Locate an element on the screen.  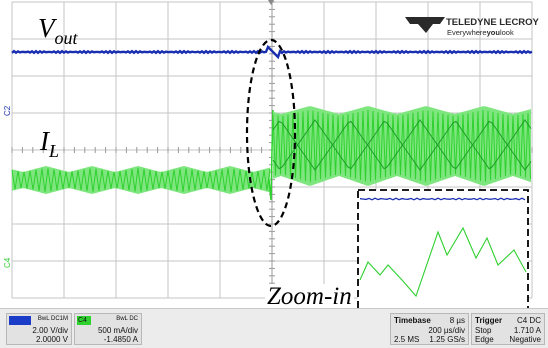
c2-offset: 2.0000 V is located at coordinates (51, 339).